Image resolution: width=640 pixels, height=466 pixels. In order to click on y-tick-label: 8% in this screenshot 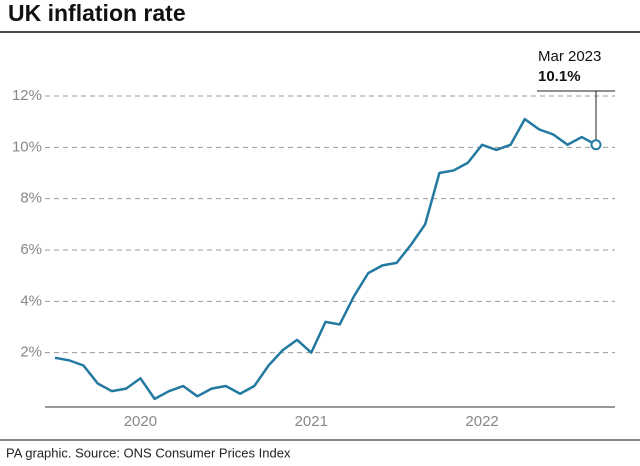, I will do `click(31, 198)`.